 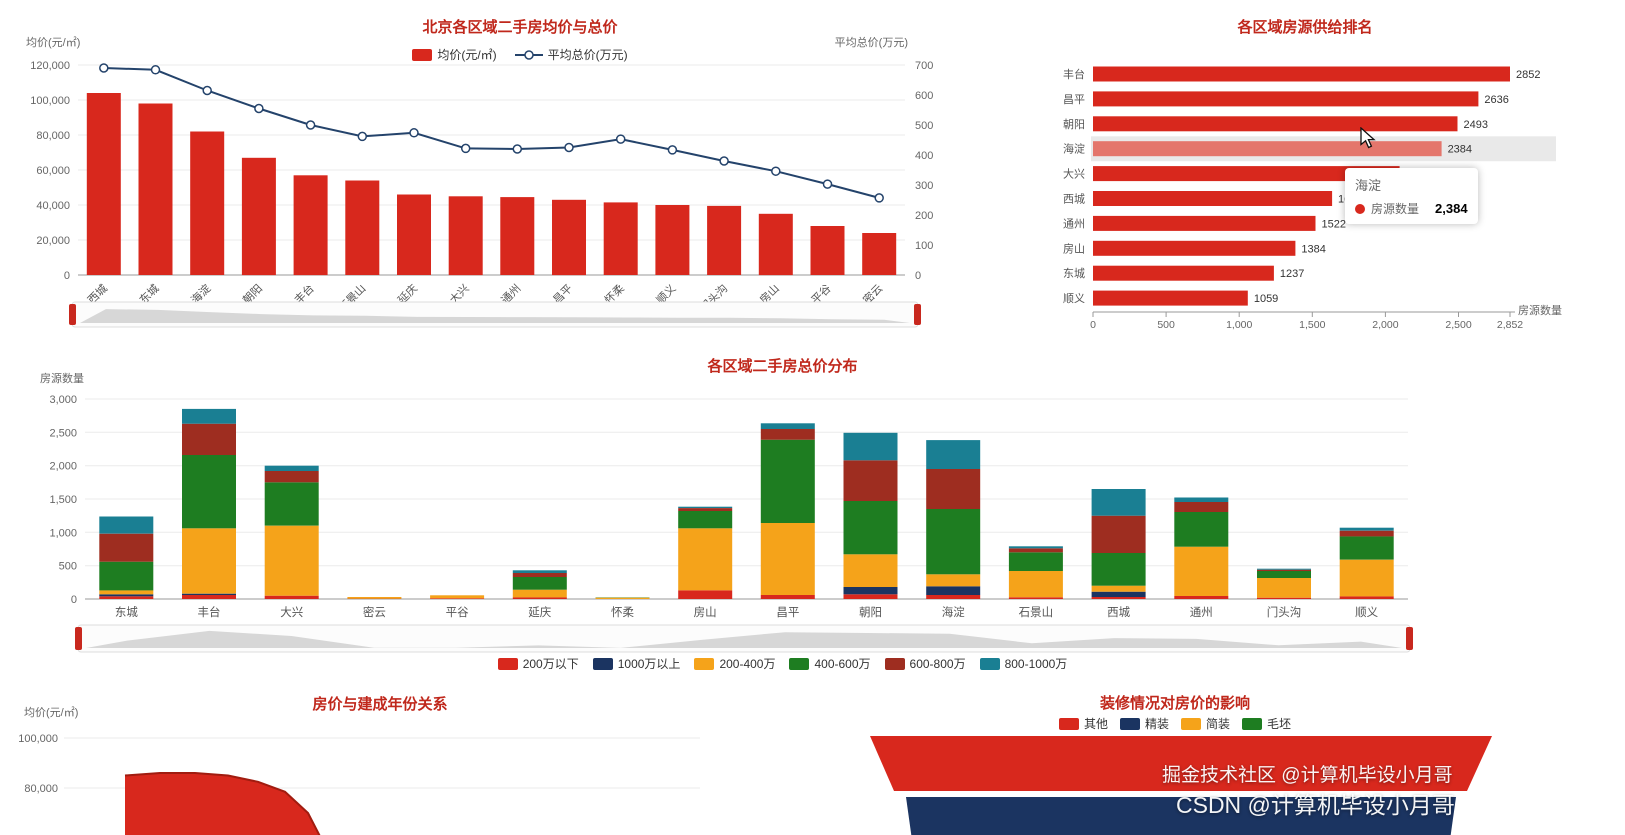 I want to click on hbar-丰台, so click(x=1301, y=74).